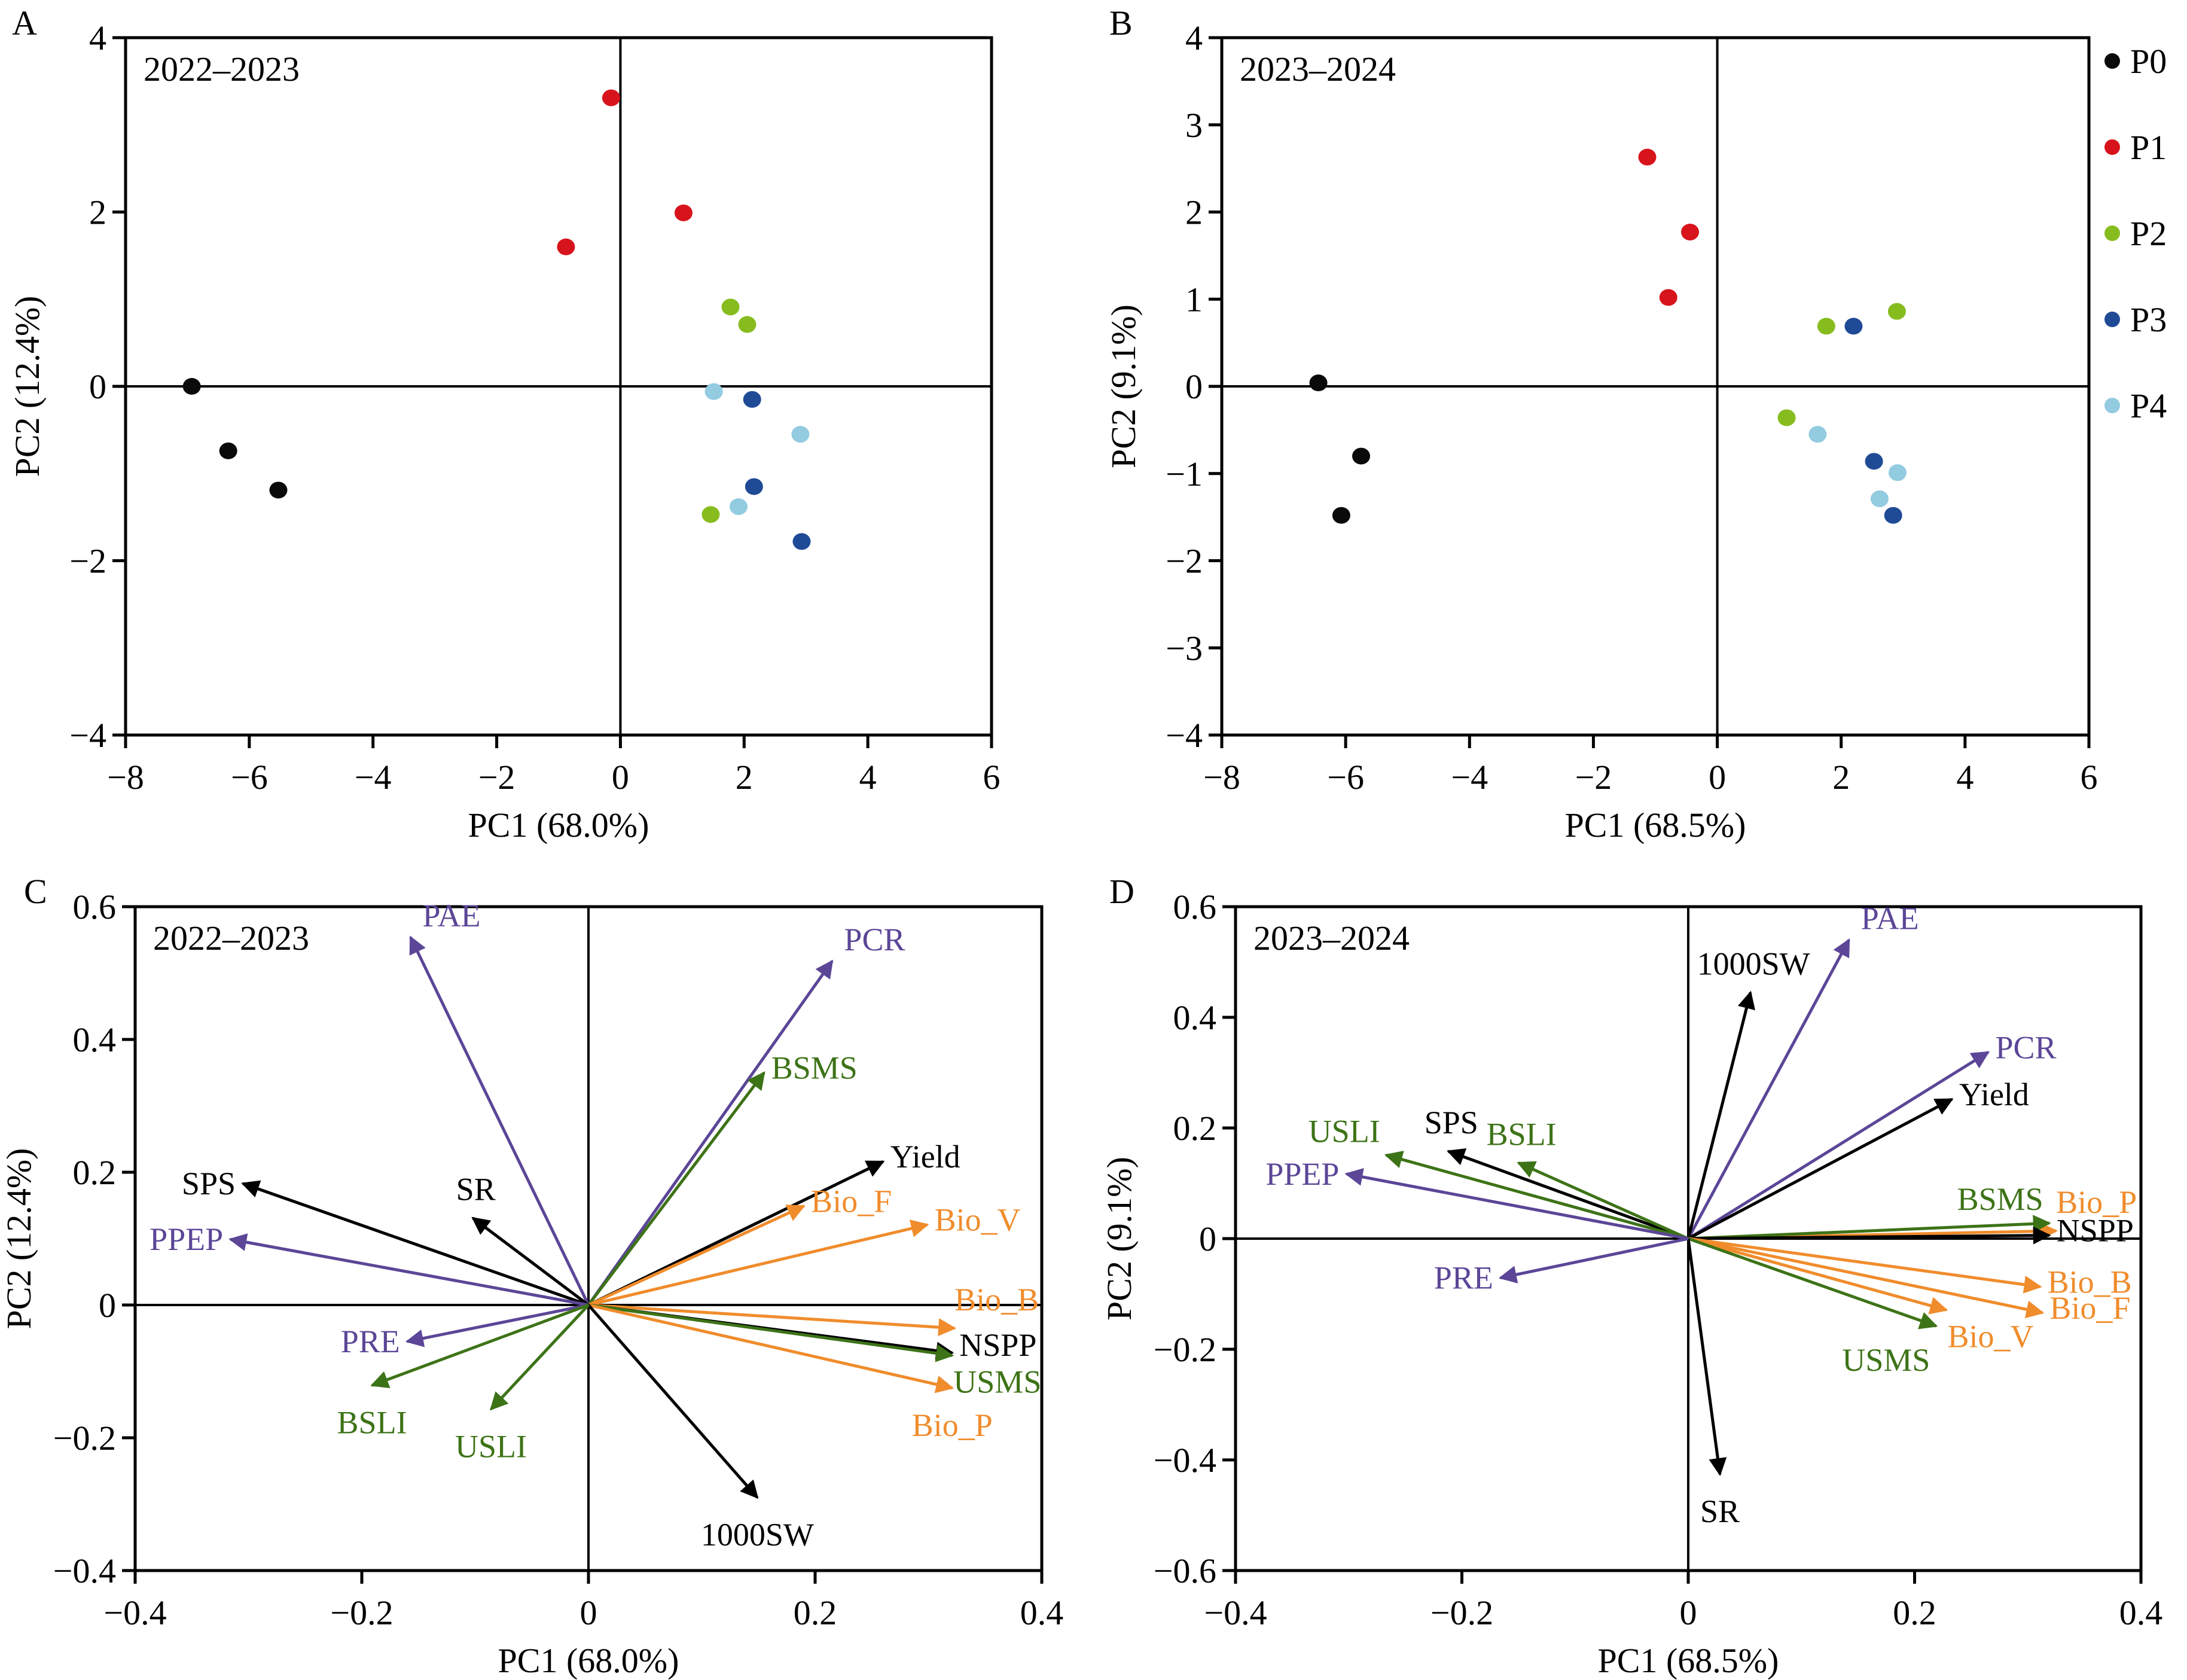 The height and width of the screenshot is (1680, 2187). What do you see at coordinates (1345, 777) in the screenshot?
I see `x-tick-label: −6` at bounding box center [1345, 777].